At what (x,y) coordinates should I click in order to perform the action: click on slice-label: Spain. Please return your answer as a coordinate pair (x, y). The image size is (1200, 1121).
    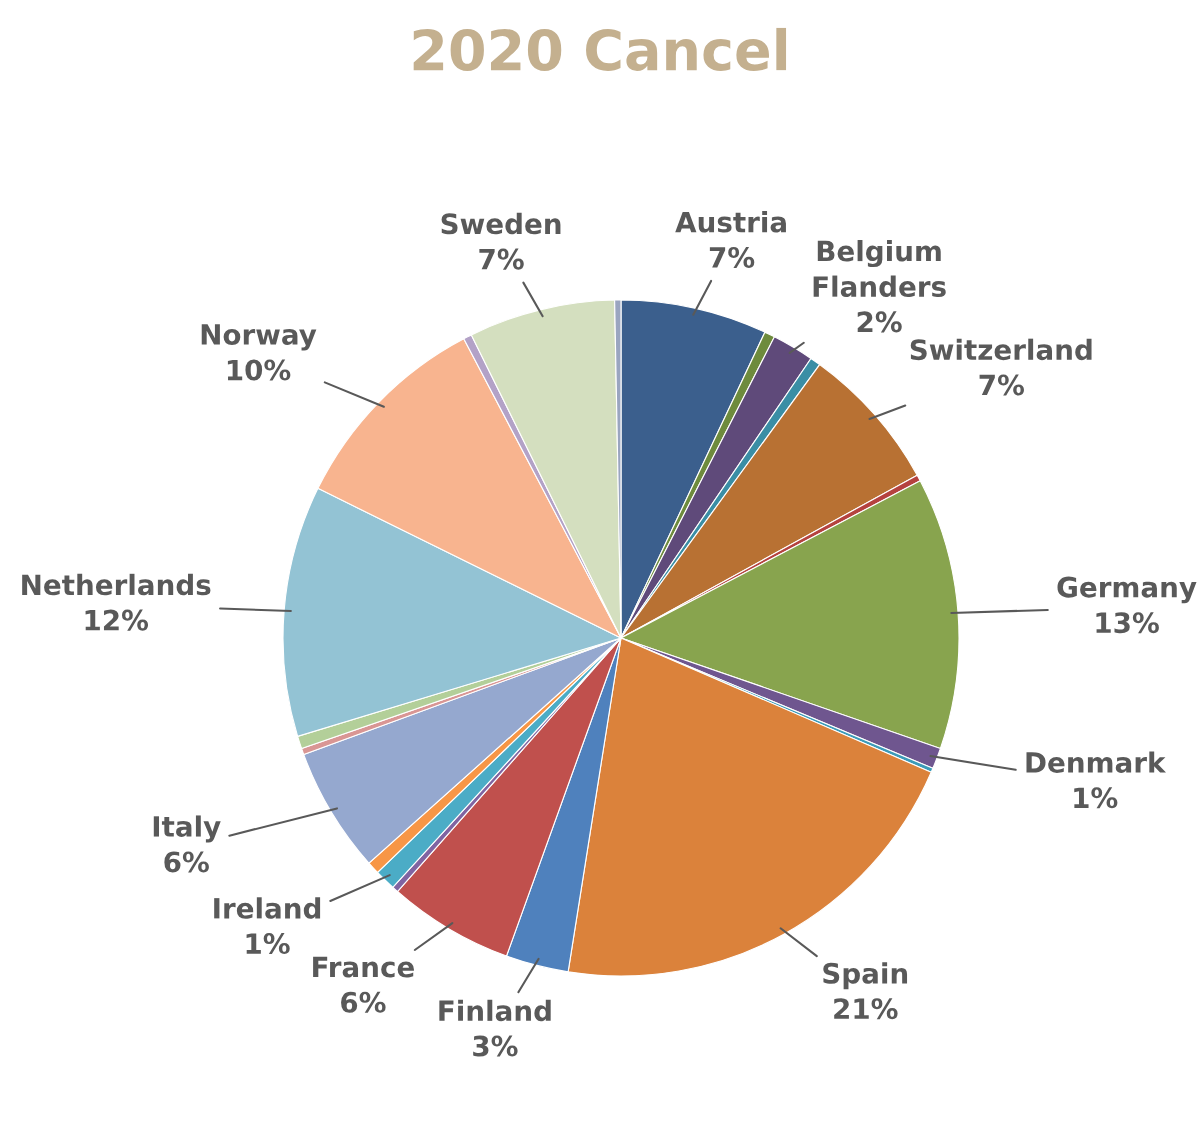
    Looking at the image, I should click on (865, 976).